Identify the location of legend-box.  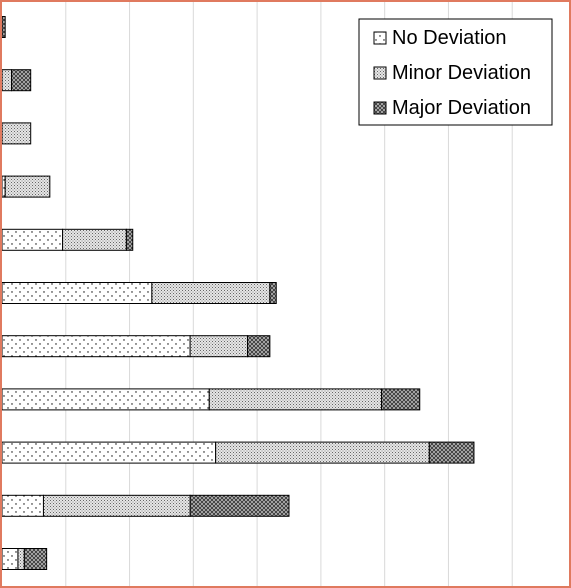
(455, 72).